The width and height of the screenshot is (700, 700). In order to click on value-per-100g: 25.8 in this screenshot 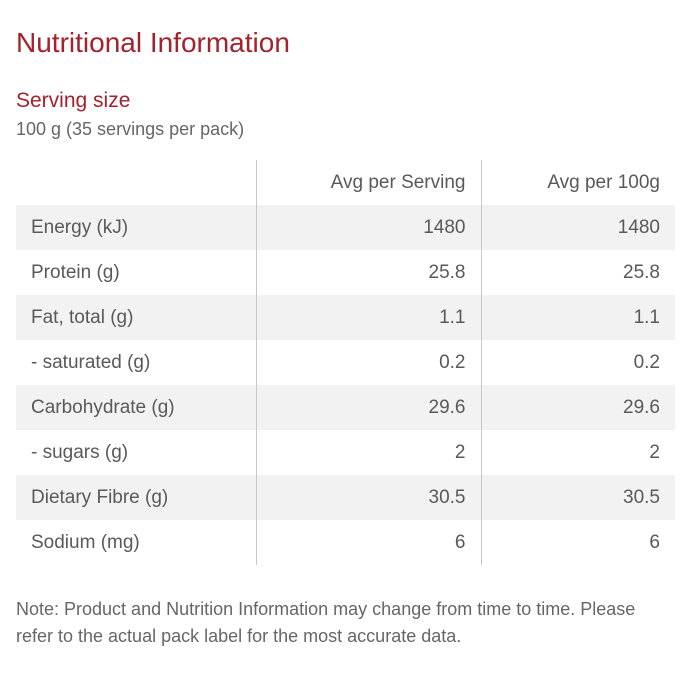, I will do `click(578, 272)`.